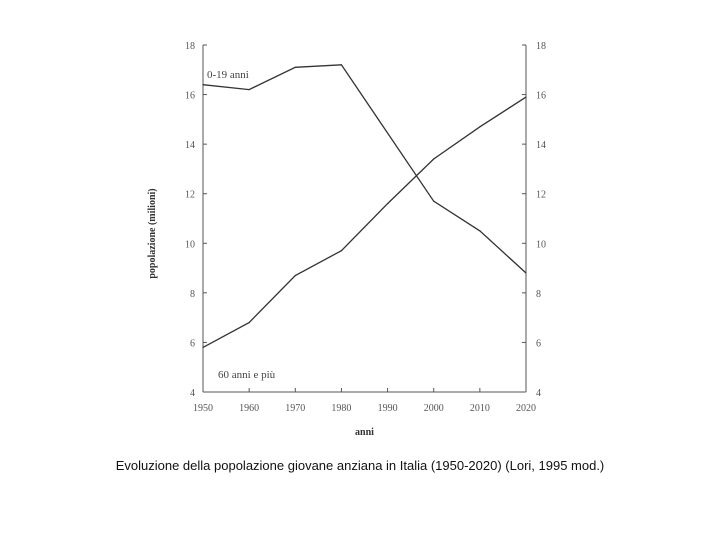 The width and height of the screenshot is (720, 540). Describe the element at coordinates (538, 343) in the screenshot. I see `y-tick-label-right: 6` at that location.